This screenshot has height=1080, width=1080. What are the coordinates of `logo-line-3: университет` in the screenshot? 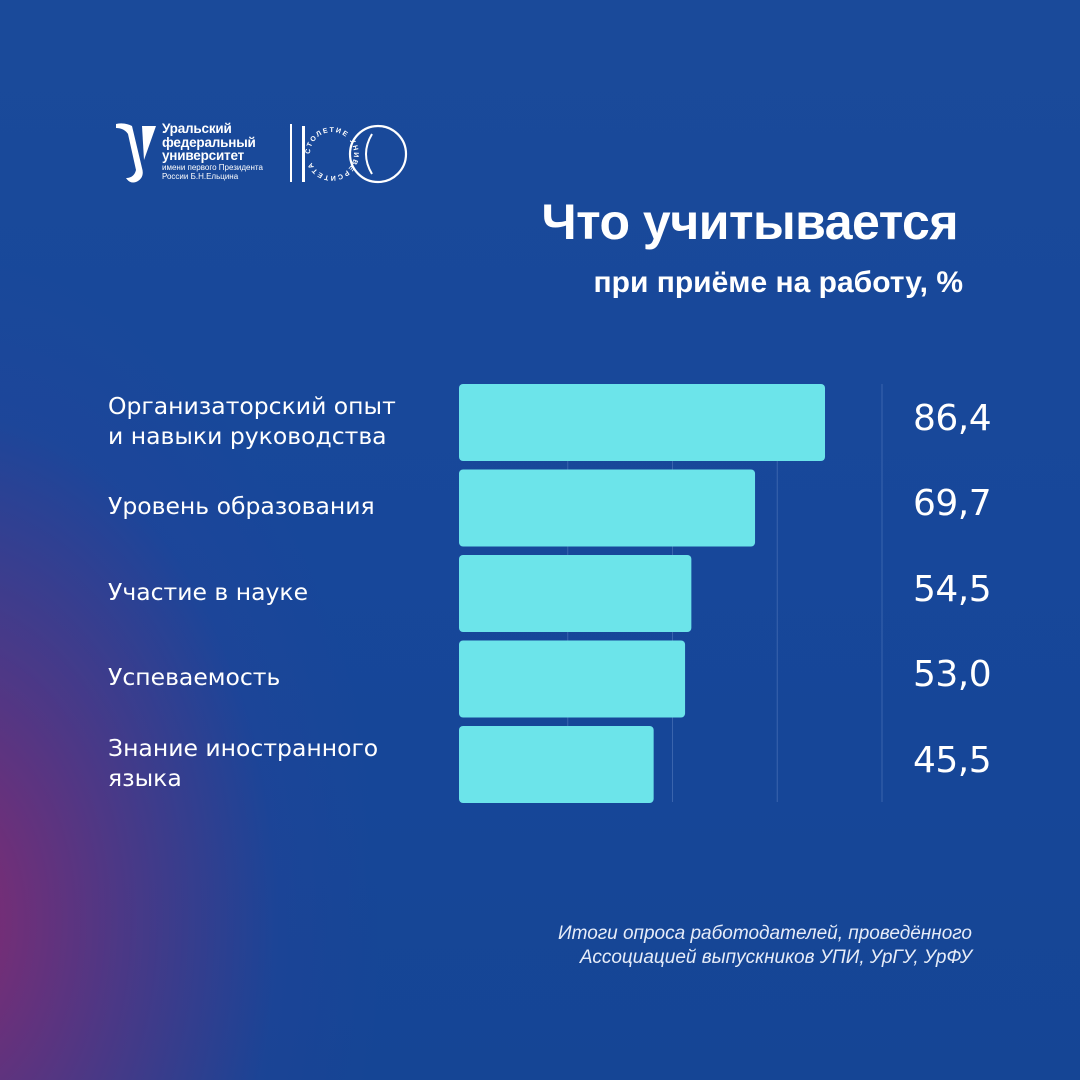 It's located at (203, 155).